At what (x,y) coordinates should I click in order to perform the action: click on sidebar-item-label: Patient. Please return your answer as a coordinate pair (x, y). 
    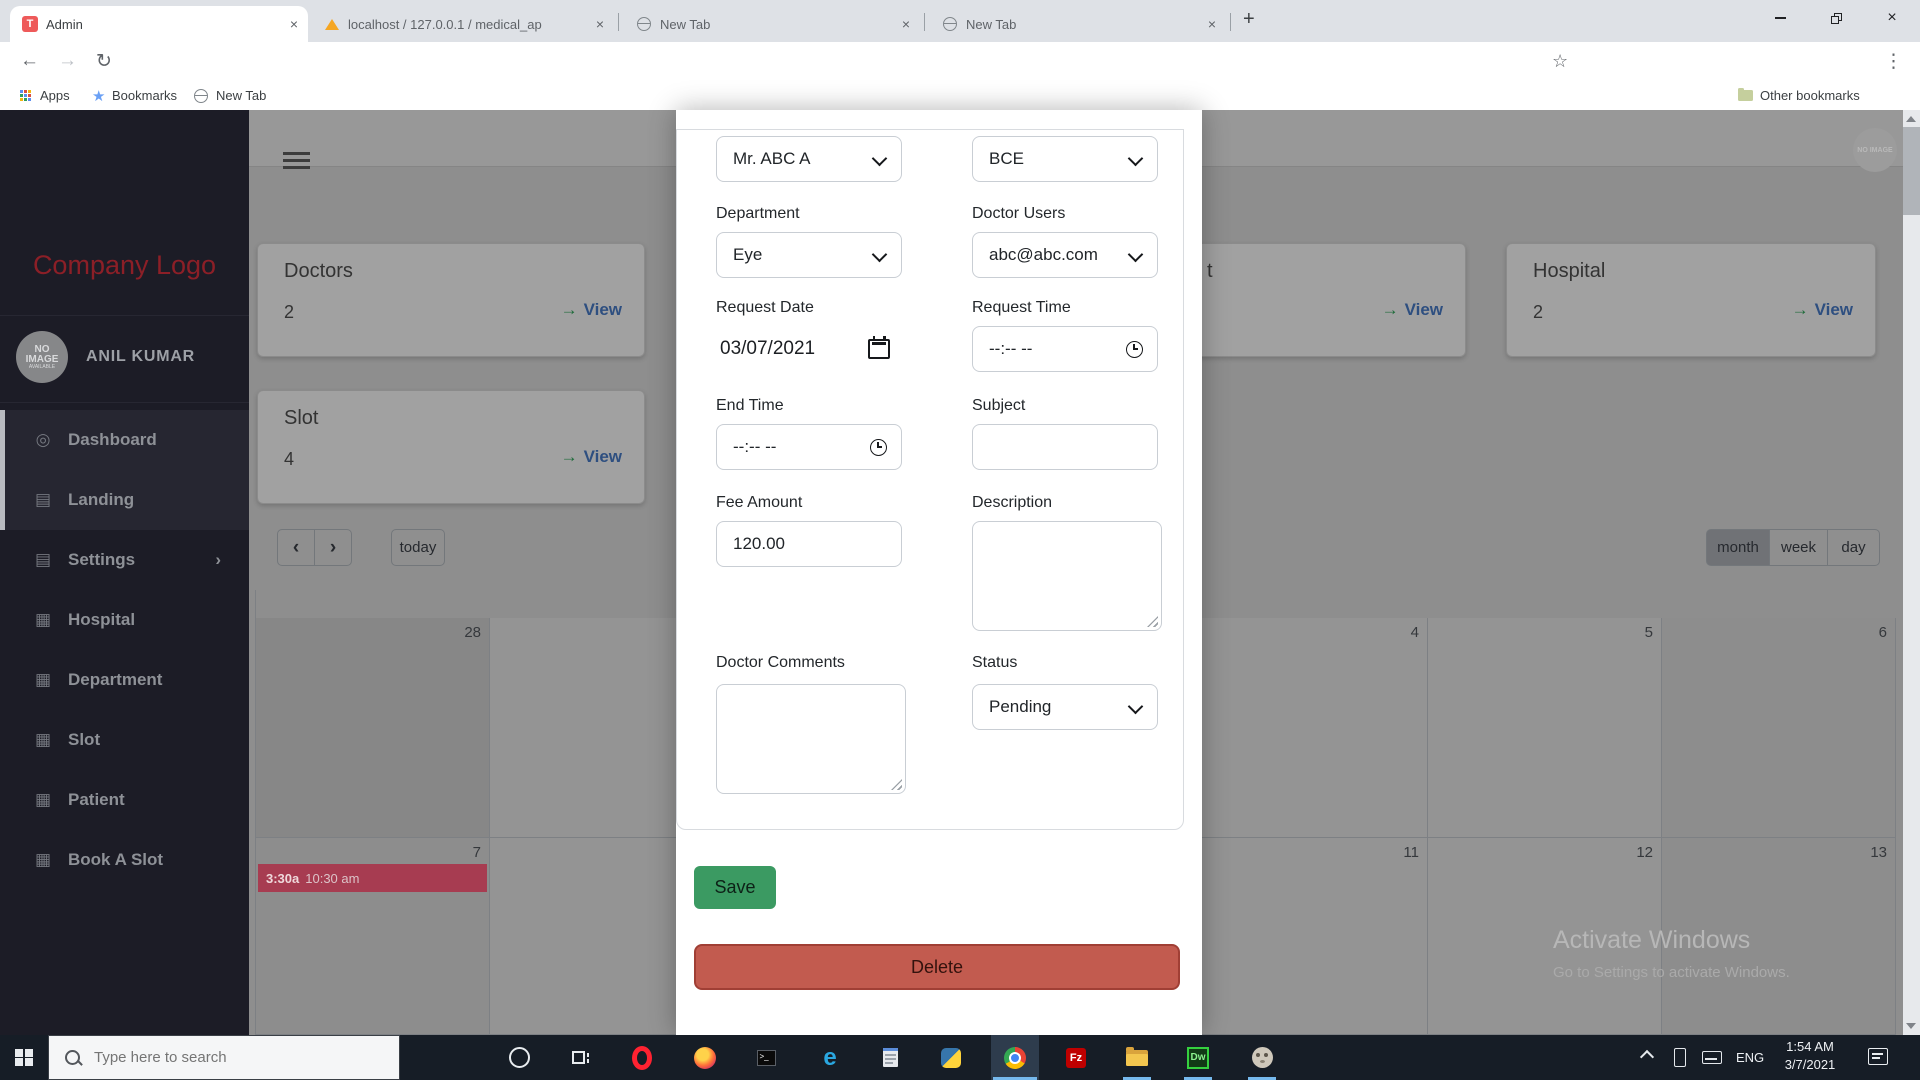
    Looking at the image, I should click on (96, 799).